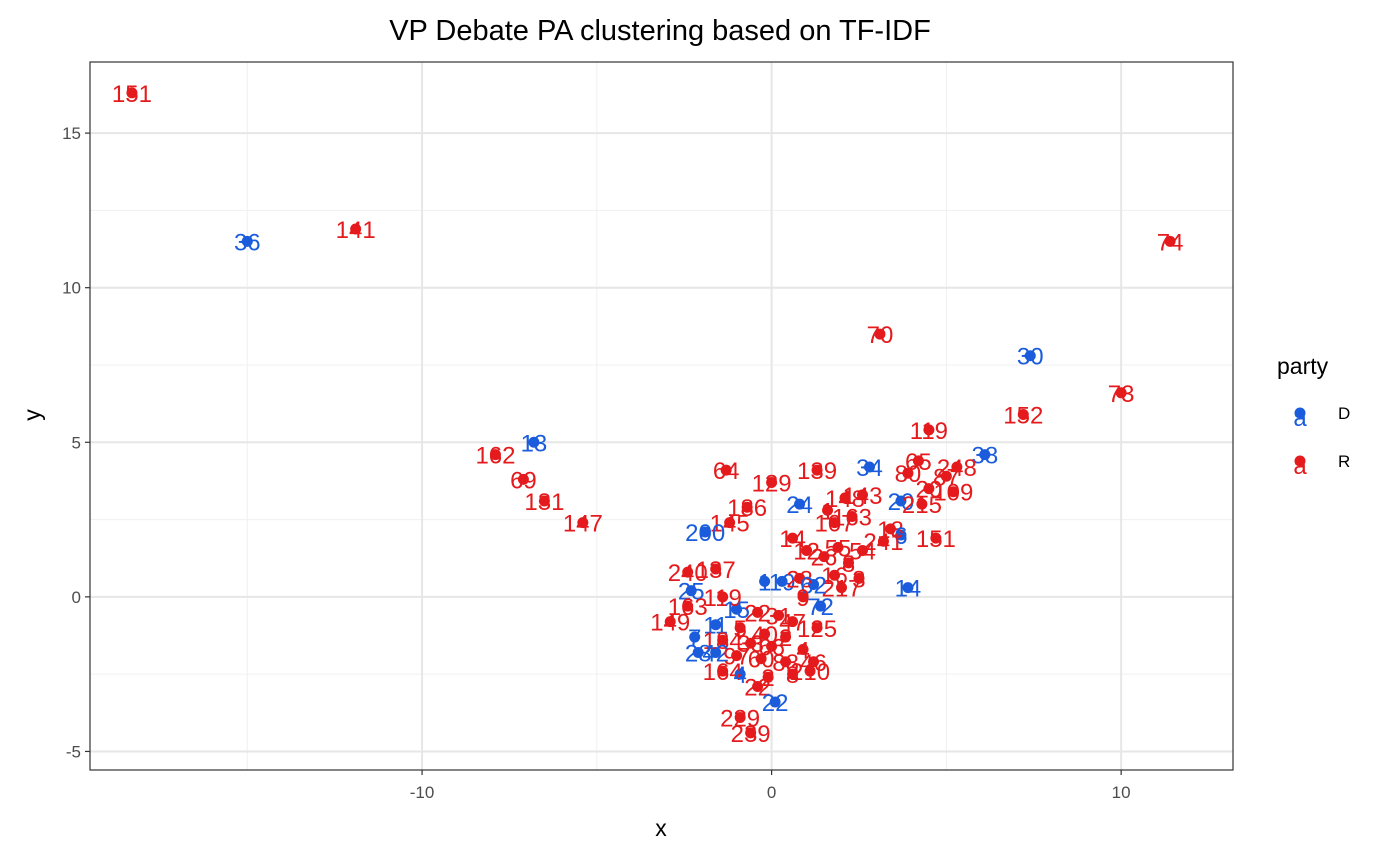 The height and width of the screenshot is (855, 1384). What do you see at coordinates (71, 133) in the screenshot?
I see `y-tick-label: 15` at bounding box center [71, 133].